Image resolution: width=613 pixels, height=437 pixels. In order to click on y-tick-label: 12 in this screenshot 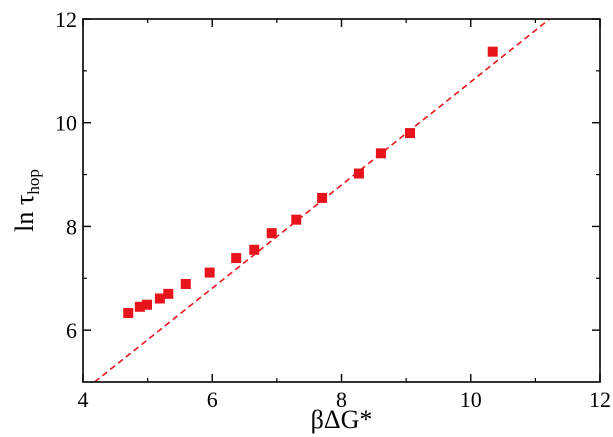, I will do `click(66, 19)`.